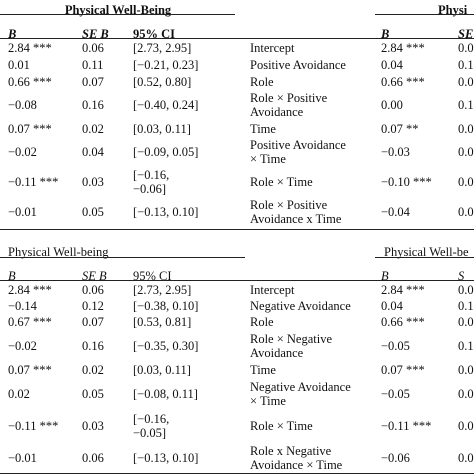 The height and width of the screenshot is (474, 474). I want to click on cell-ci: [−0.38, 0.10], so click(166, 306).